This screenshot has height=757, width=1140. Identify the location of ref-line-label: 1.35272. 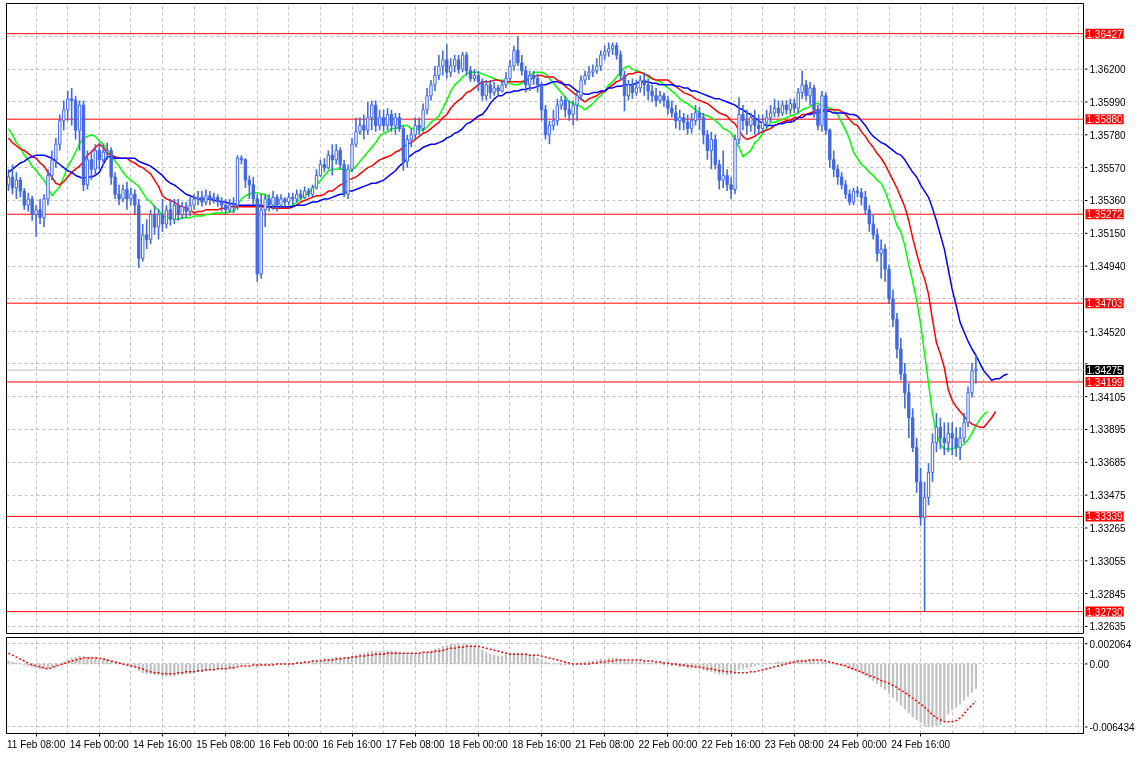
(1105, 215).